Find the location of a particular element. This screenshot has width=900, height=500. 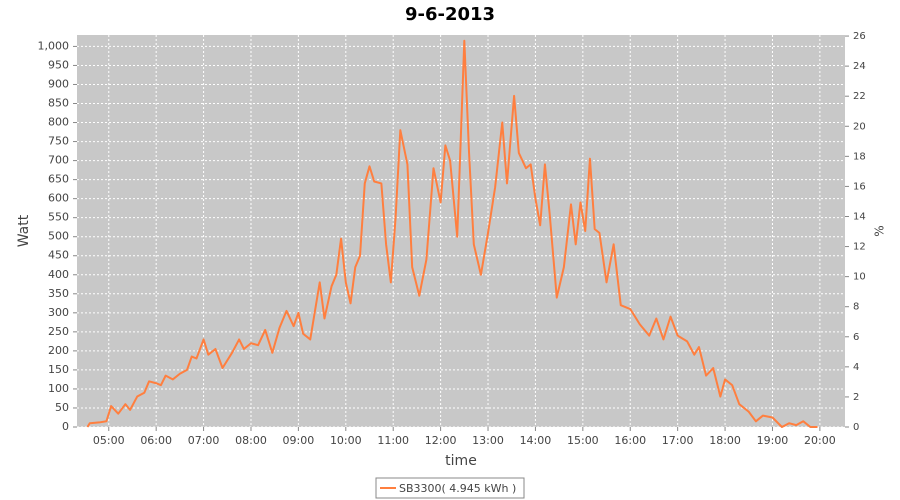

y2-tick-label: 24 is located at coordinates (859, 66).